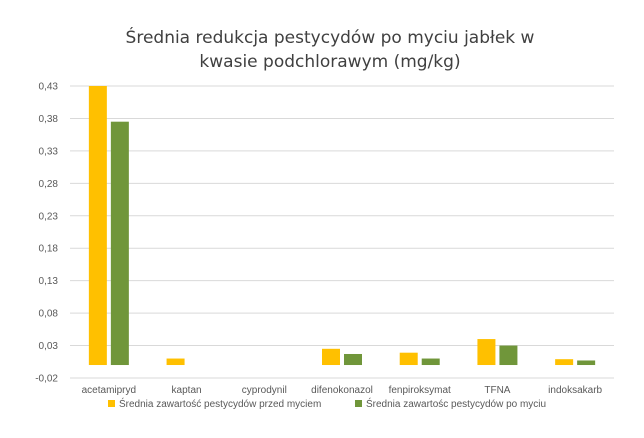  What do you see at coordinates (49, 249) in the screenshot?
I see `y-tick-label: 0,18` at bounding box center [49, 249].